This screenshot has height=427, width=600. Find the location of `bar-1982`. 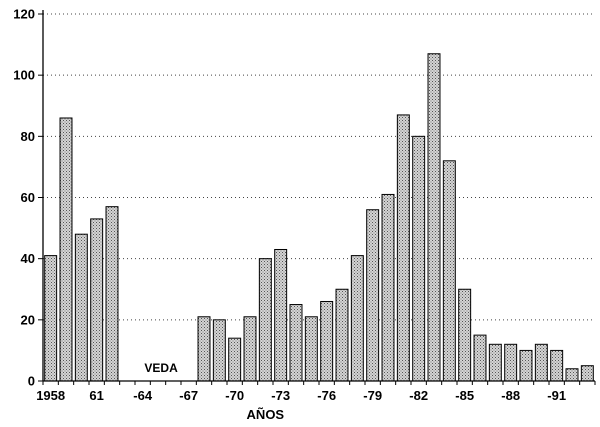

bar-1982 is located at coordinates (419, 258).